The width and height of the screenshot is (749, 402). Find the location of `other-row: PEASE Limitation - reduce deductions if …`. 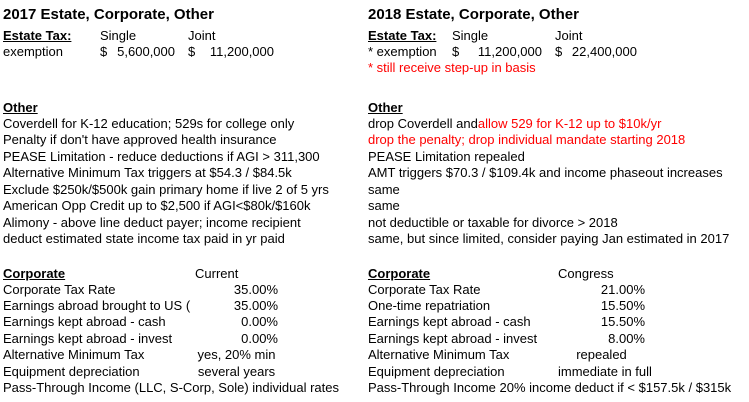

other-row: PEASE Limitation - reduce deductions if … is located at coordinates (184, 157).